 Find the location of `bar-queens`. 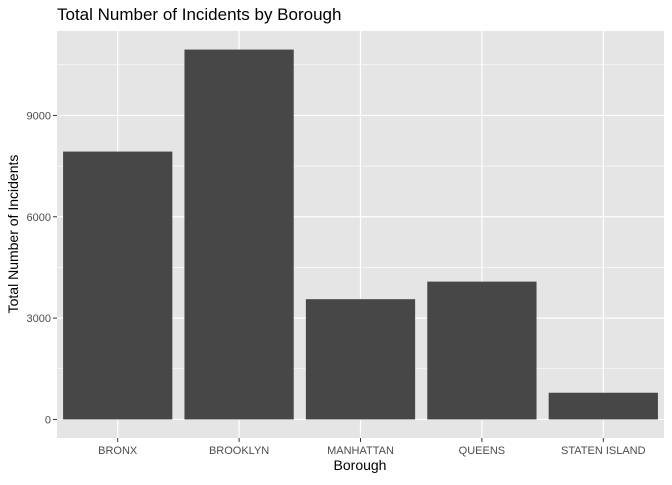

bar-queens is located at coordinates (482, 350).